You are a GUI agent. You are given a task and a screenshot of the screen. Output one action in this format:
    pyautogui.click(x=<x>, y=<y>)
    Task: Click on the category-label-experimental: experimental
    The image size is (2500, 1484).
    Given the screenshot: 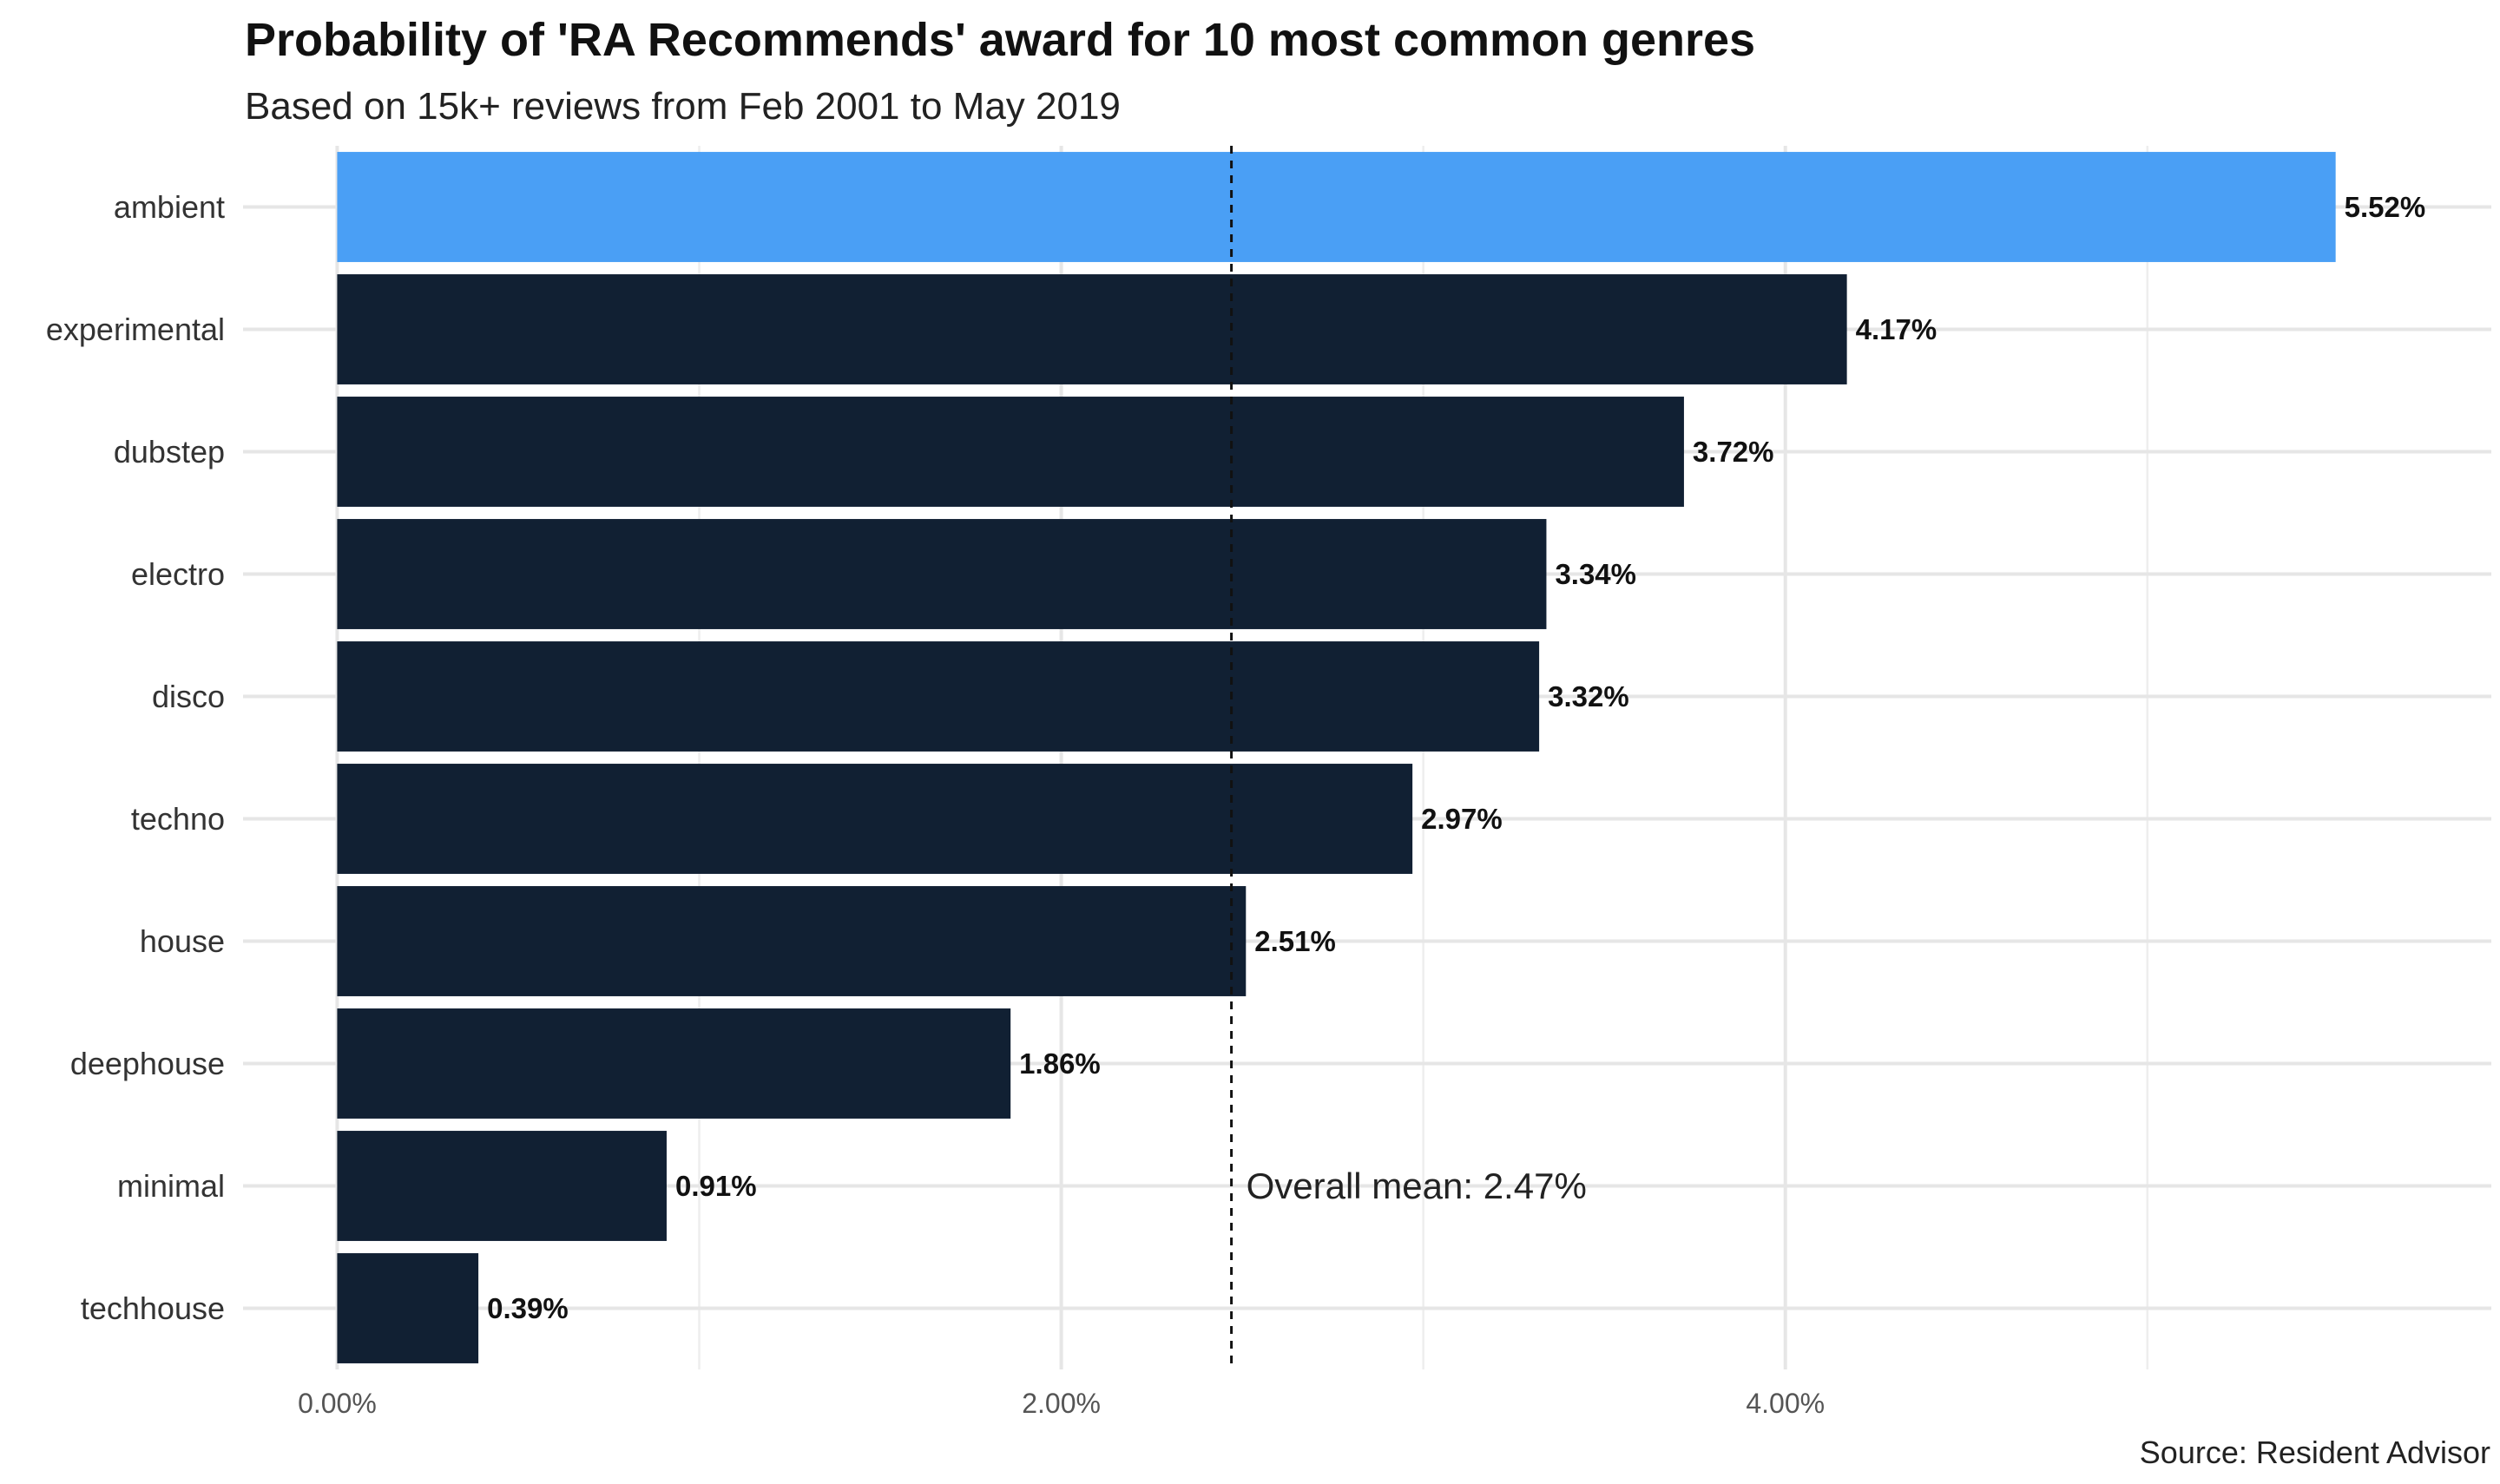 What is the action you would take?
    pyautogui.click(x=135, y=329)
    